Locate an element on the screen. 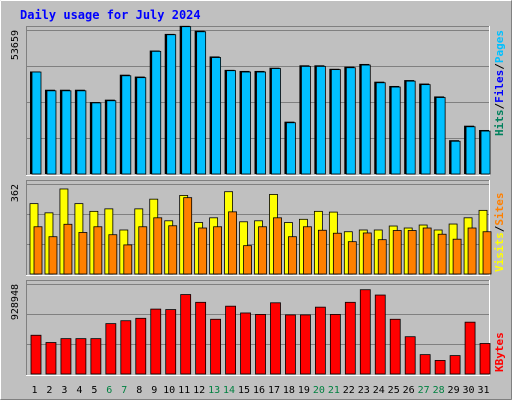 The image size is (512, 400). x-tick-label-day-16: 16 is located at coordinates (259, 390).